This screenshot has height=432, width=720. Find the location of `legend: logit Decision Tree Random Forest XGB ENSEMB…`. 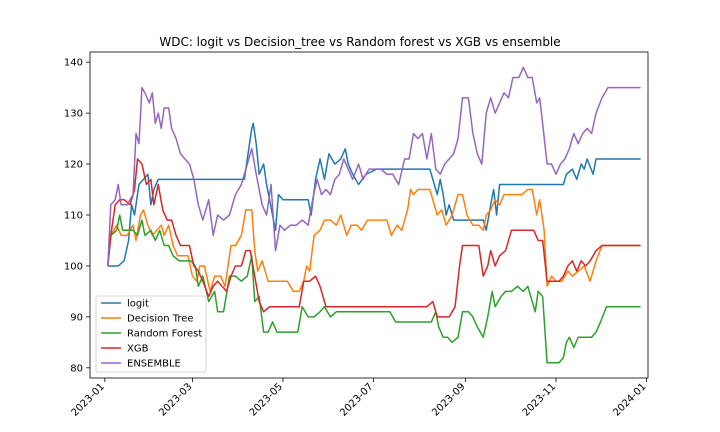

legend: logit Decision Tree Random Forest XGB ENSEMB… is located at coordinates (151, 334).